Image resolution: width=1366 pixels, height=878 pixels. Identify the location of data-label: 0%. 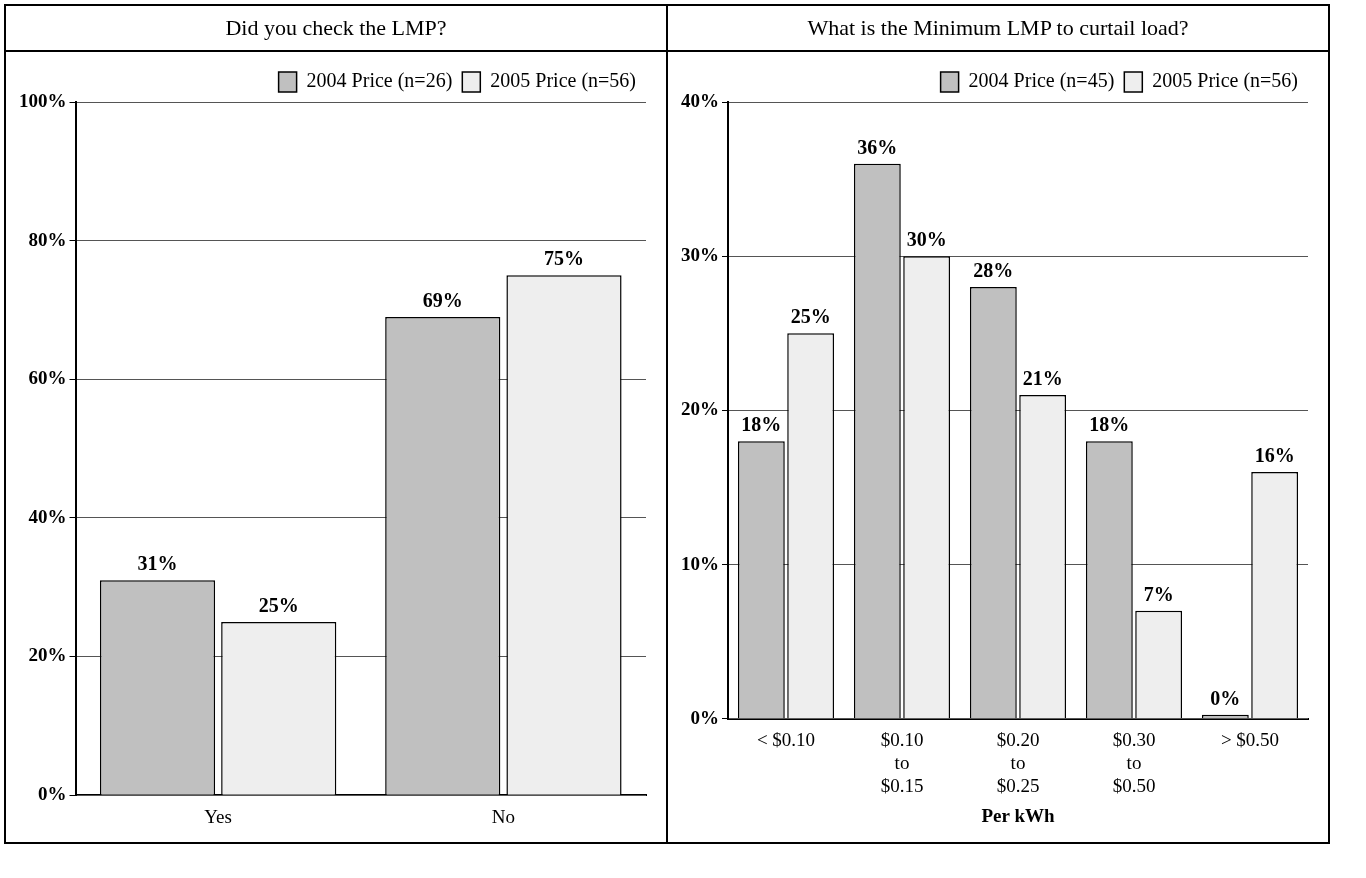
(1225, 697).